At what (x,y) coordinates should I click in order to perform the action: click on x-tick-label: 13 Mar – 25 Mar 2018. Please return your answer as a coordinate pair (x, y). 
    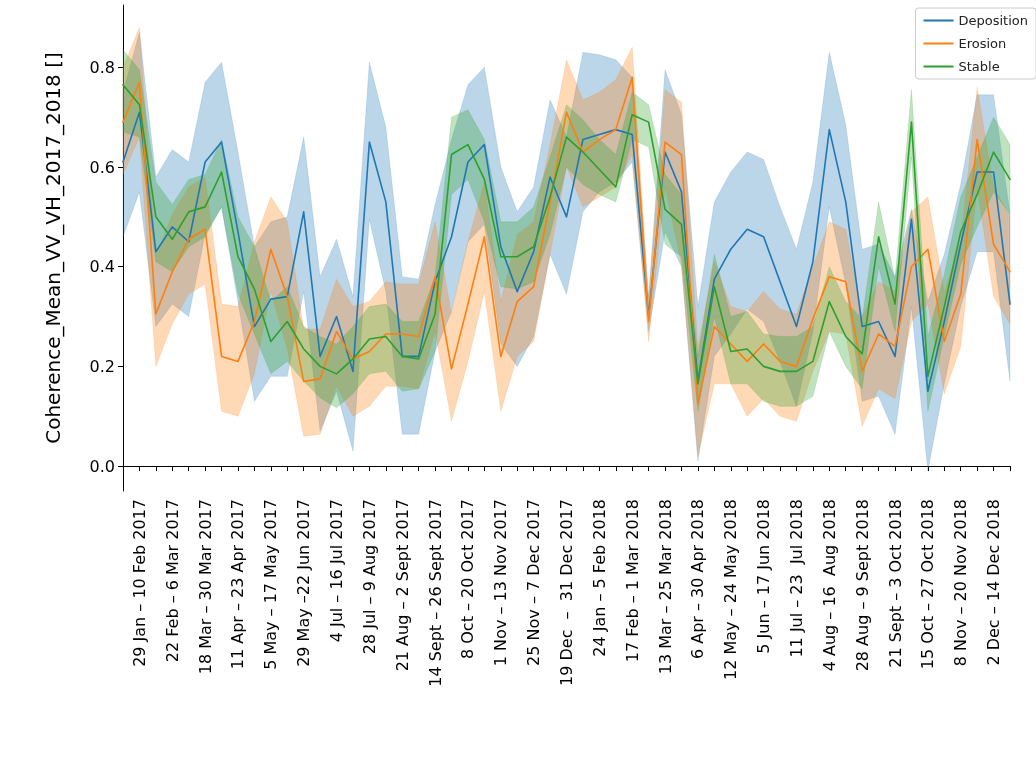
    Looking at the image, I should click on (665, 587).